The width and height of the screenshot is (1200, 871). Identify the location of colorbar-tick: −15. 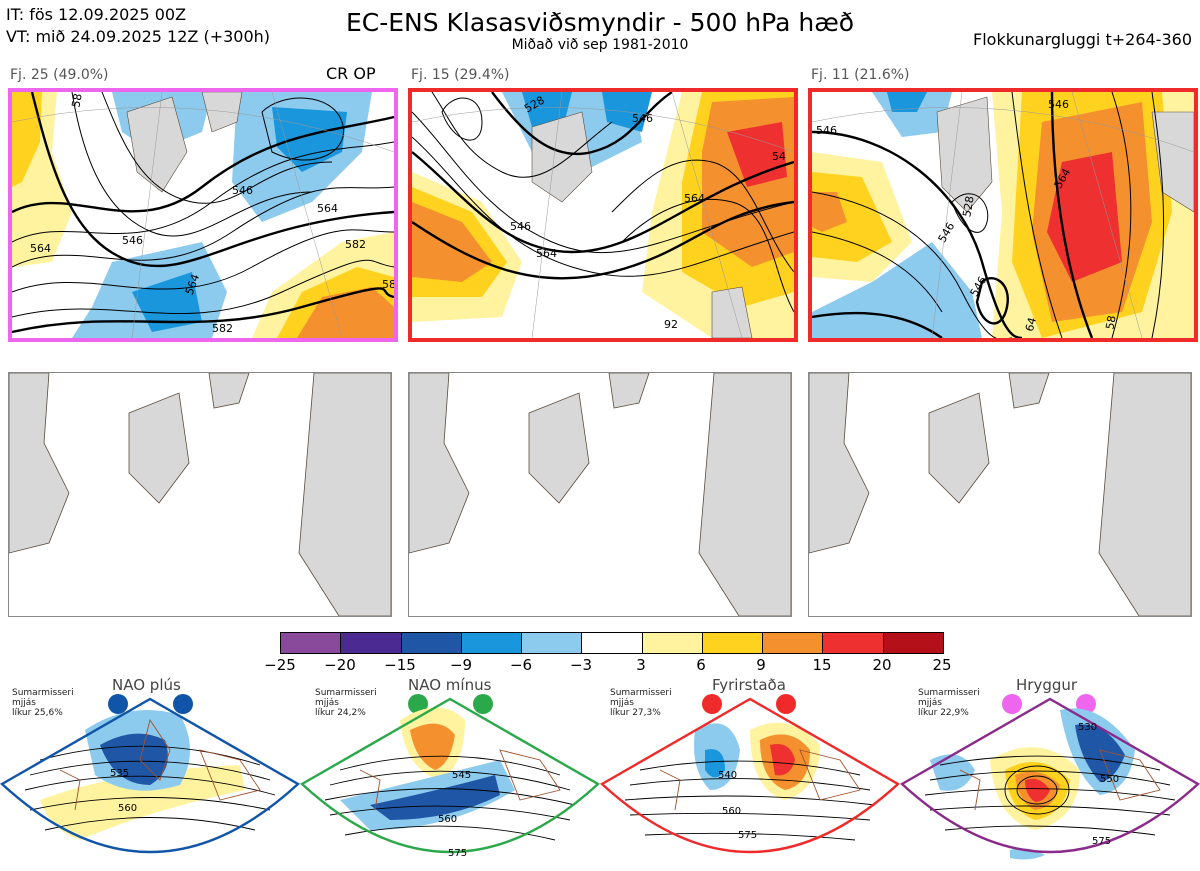
(400, 665).